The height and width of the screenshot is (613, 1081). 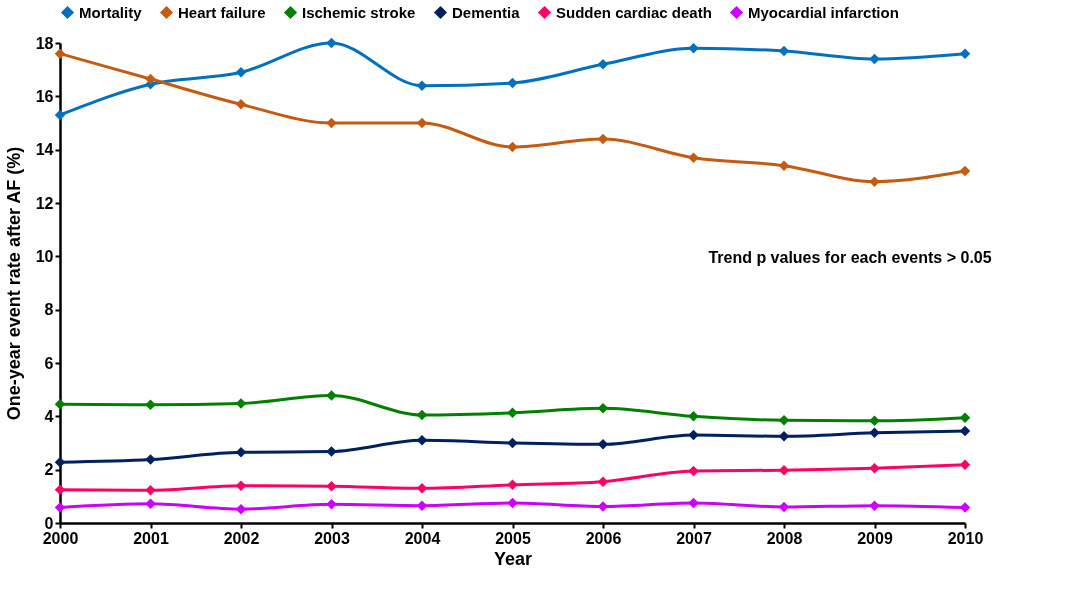 I want to click on y-tick-label: 16, so click(x=44, y=96).